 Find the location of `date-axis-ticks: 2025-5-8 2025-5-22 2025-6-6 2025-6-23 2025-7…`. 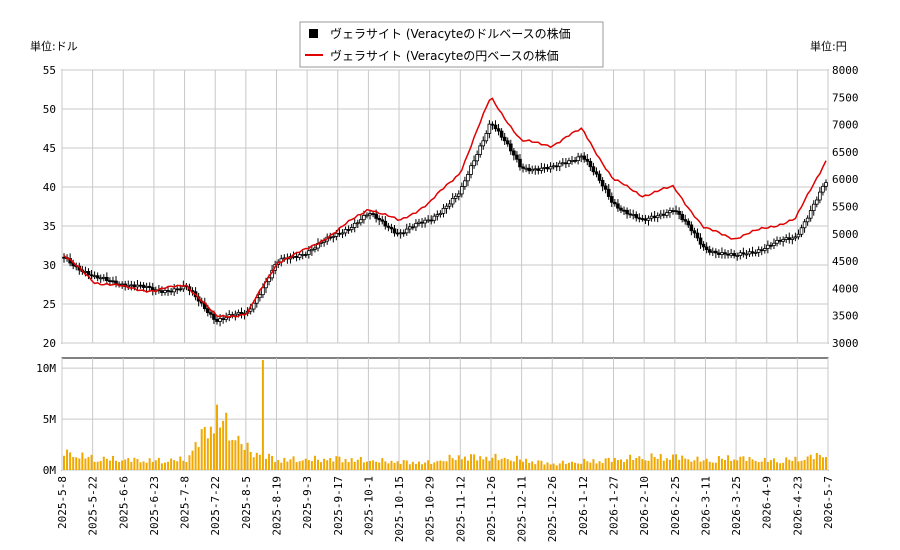

date-axis-ticks: 2025-5-8 2025-5-22 2025-6-6 2025-6-23 2025-7… is located at coordinates (445, 509).